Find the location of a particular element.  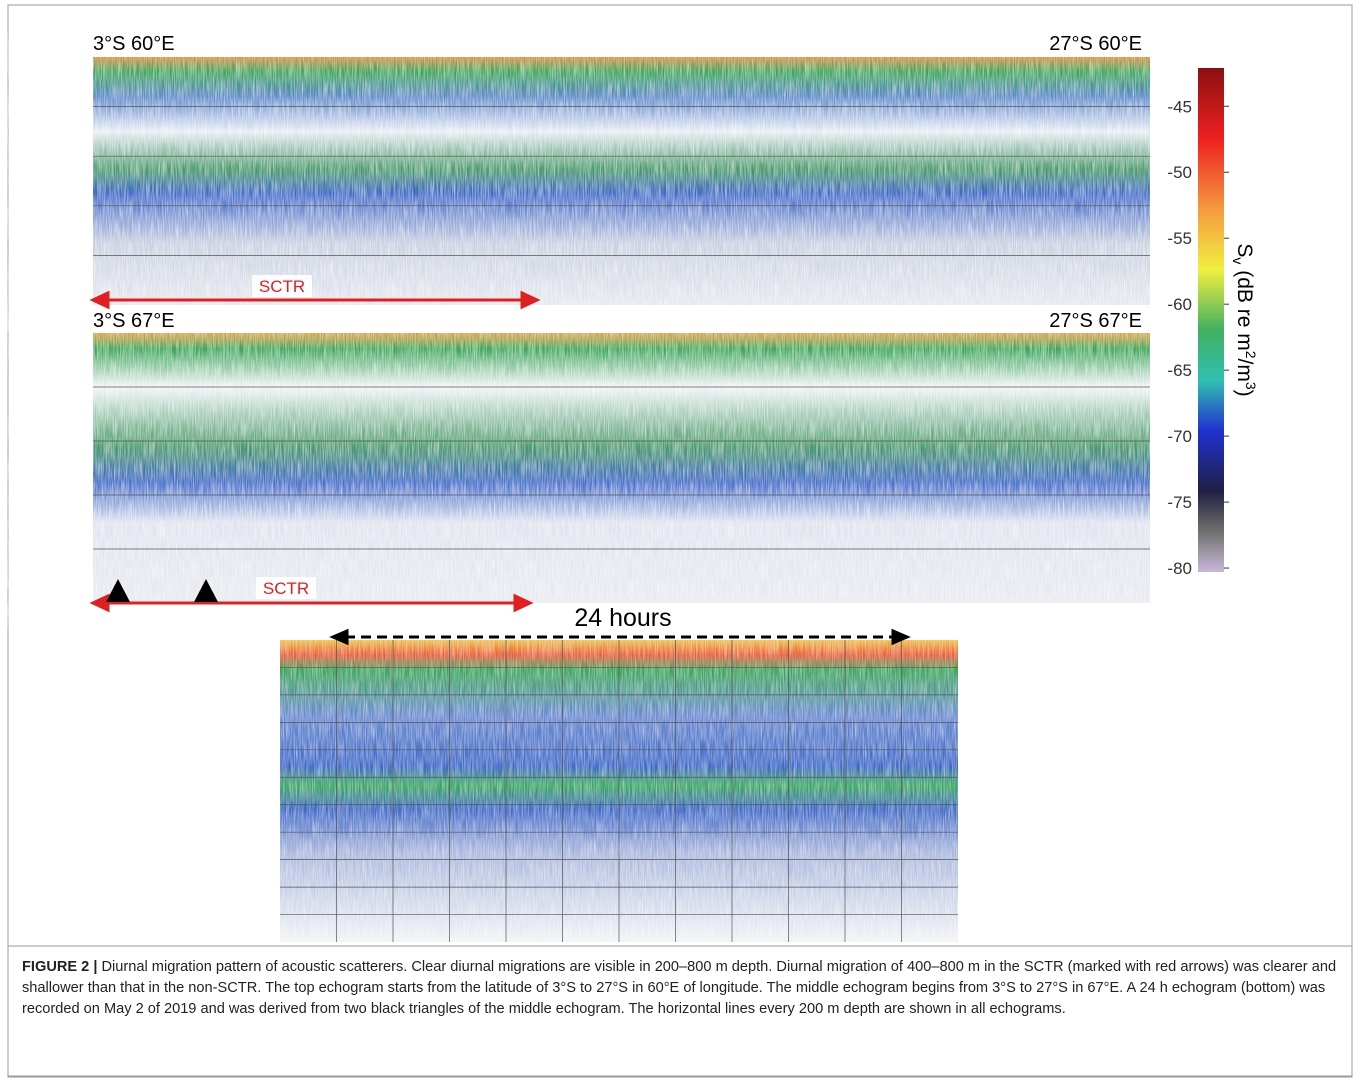

caption-box is located at coordinates (680, 1011).